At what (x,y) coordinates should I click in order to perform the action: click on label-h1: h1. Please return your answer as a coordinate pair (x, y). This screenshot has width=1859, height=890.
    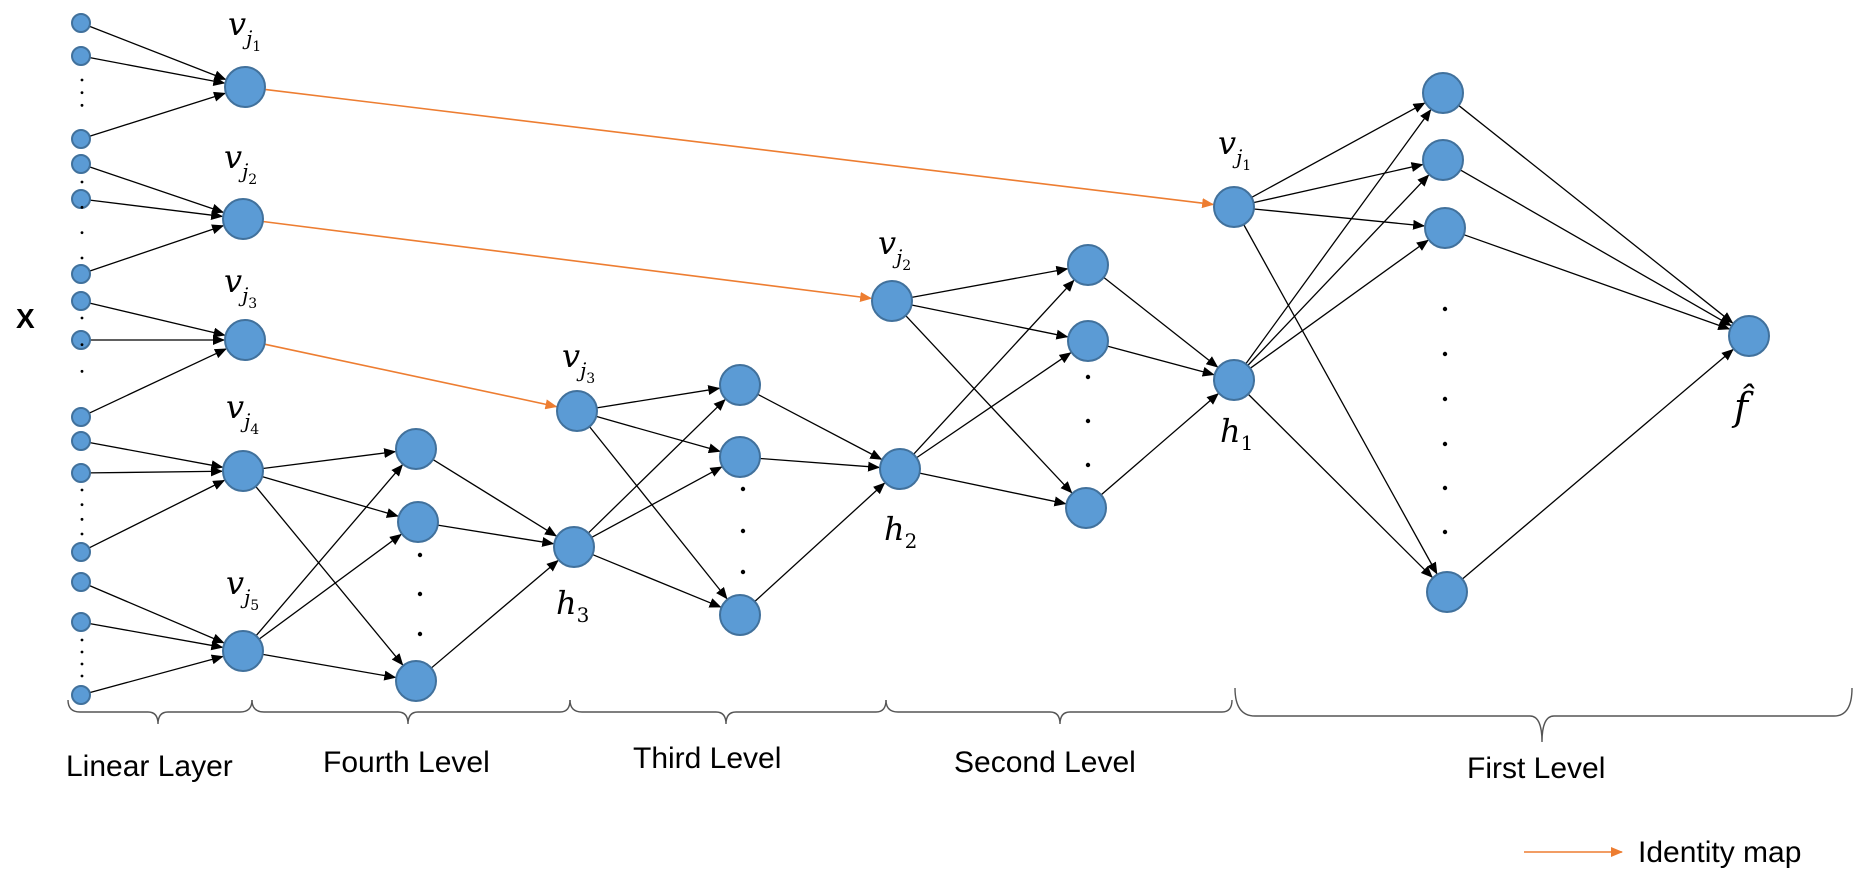
    Looking at the image, I should click on (1236, 433).